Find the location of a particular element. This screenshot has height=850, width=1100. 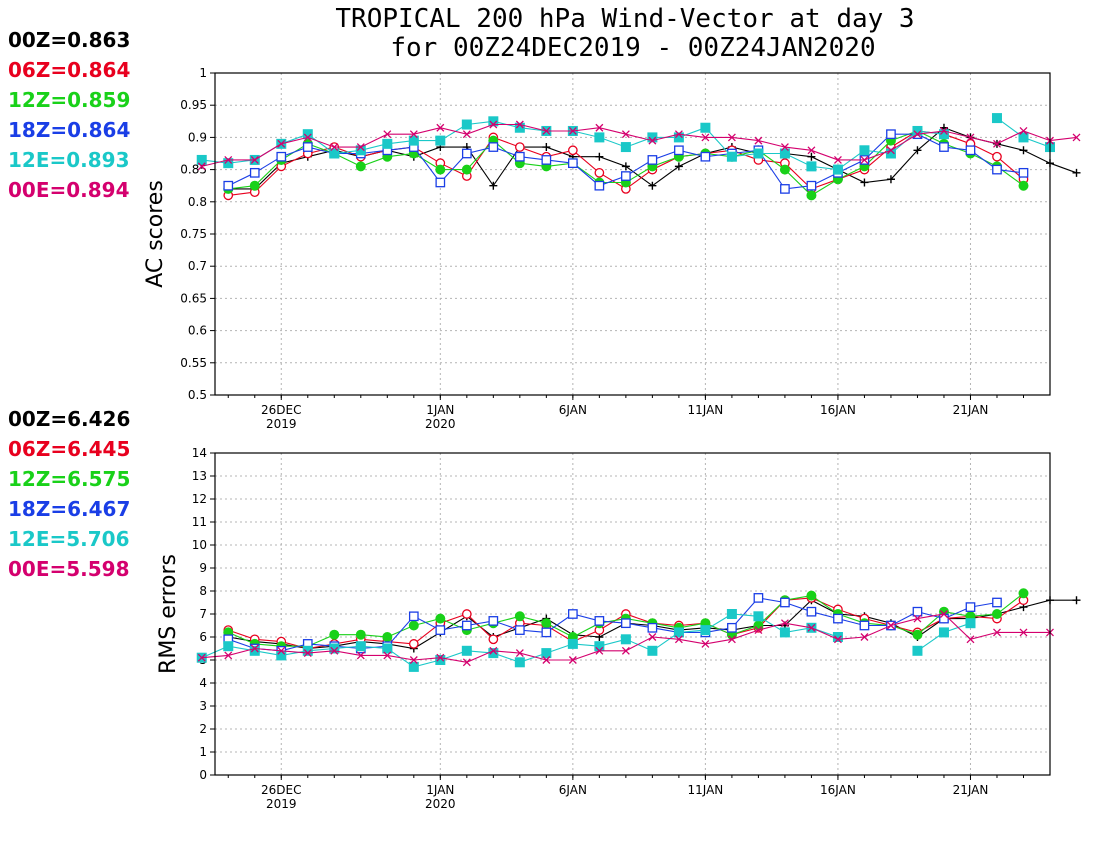

y-tick-label: 0.75 is located at coordinates (193, 234).